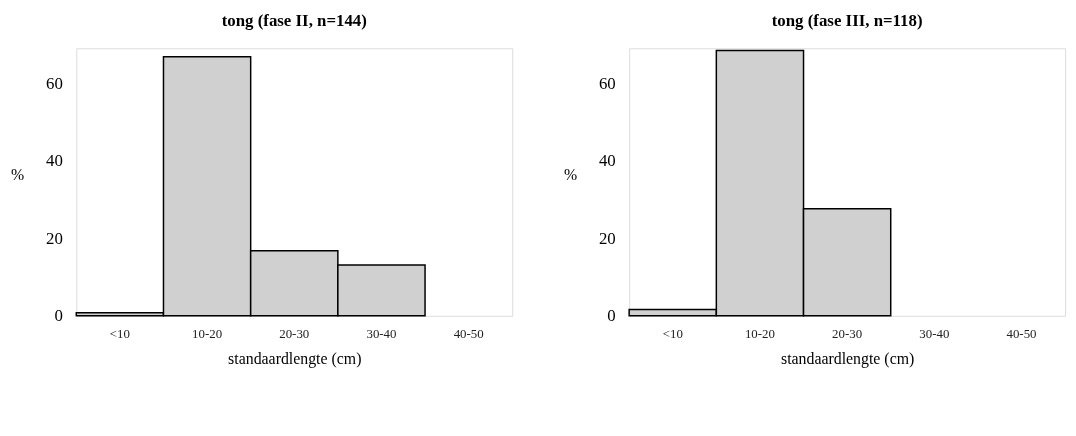 The width and height of the screenshot is (1076, 436). What do you see at coordinates (294, 21) in the screenshot?
I see `chart-title: tong (fase II, n=144)` at bounding box center [294, 21].